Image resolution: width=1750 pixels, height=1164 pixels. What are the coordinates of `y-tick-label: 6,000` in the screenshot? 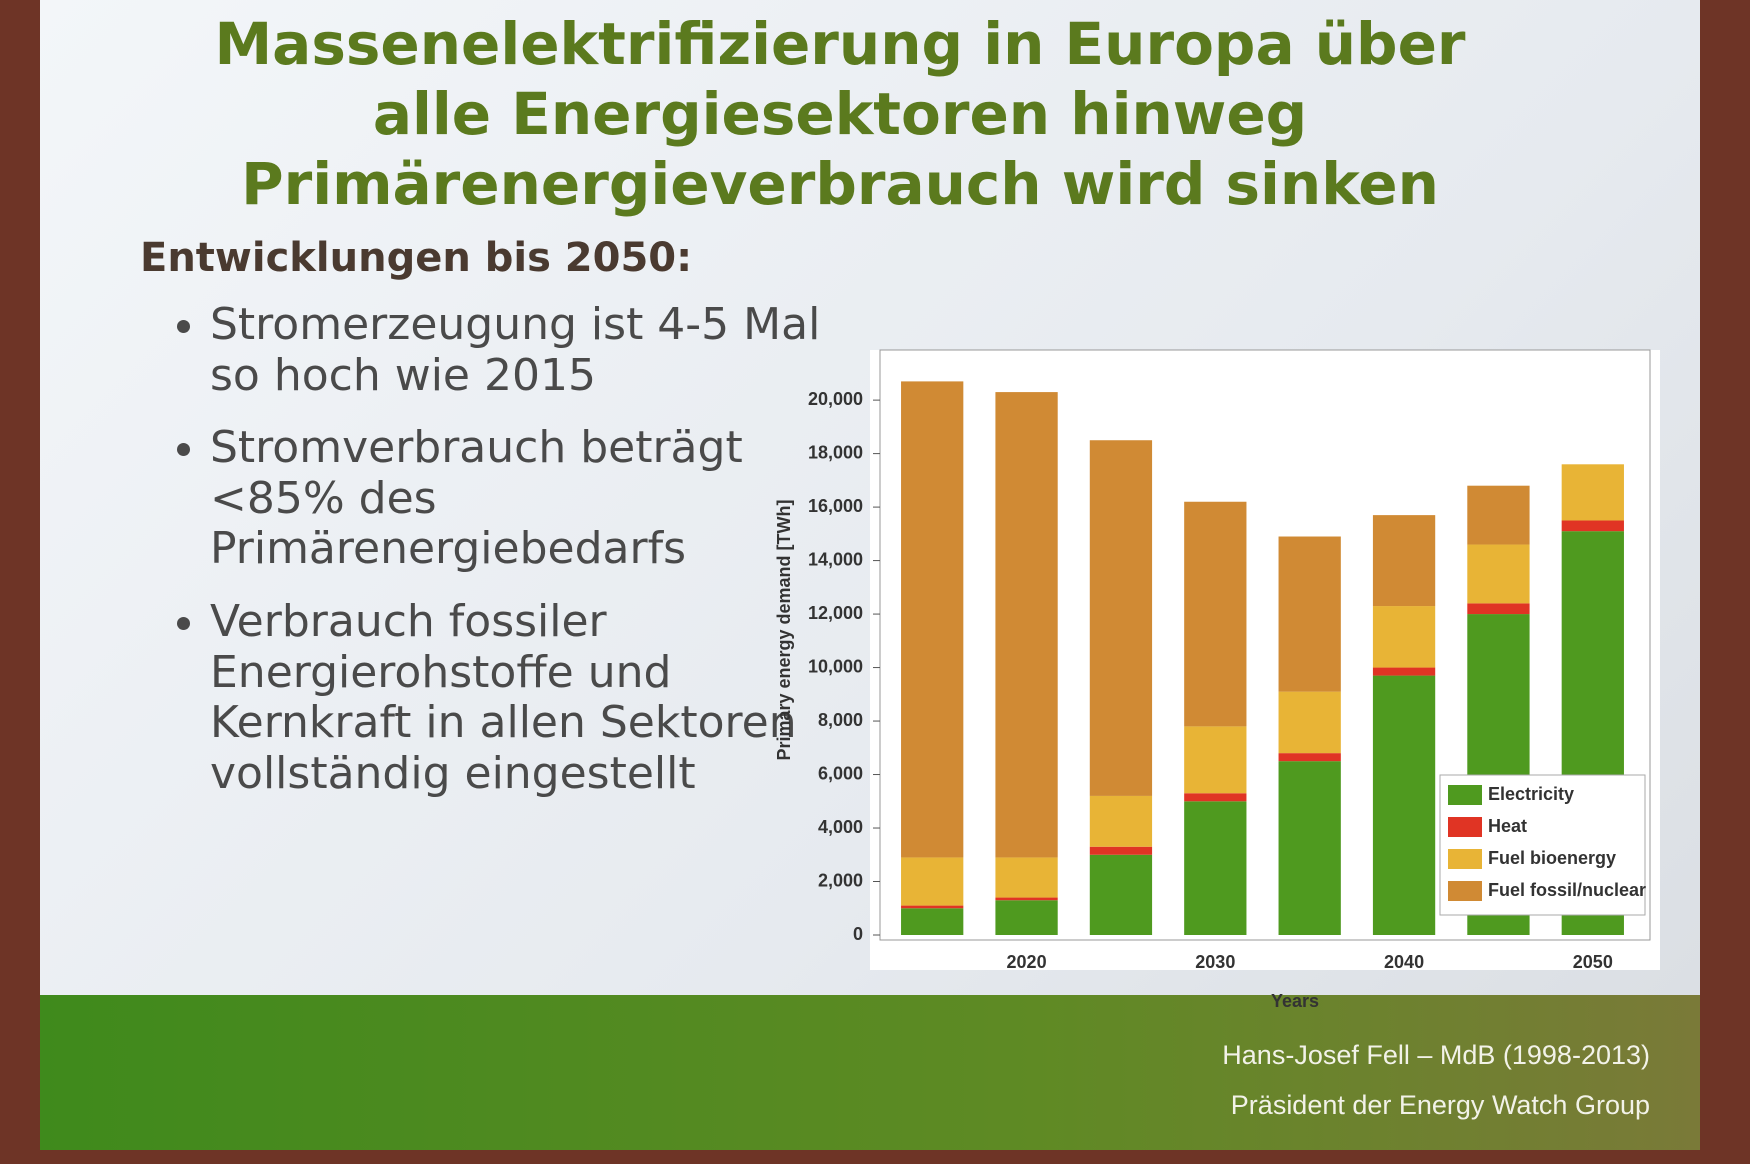 It's located at (840, 773).